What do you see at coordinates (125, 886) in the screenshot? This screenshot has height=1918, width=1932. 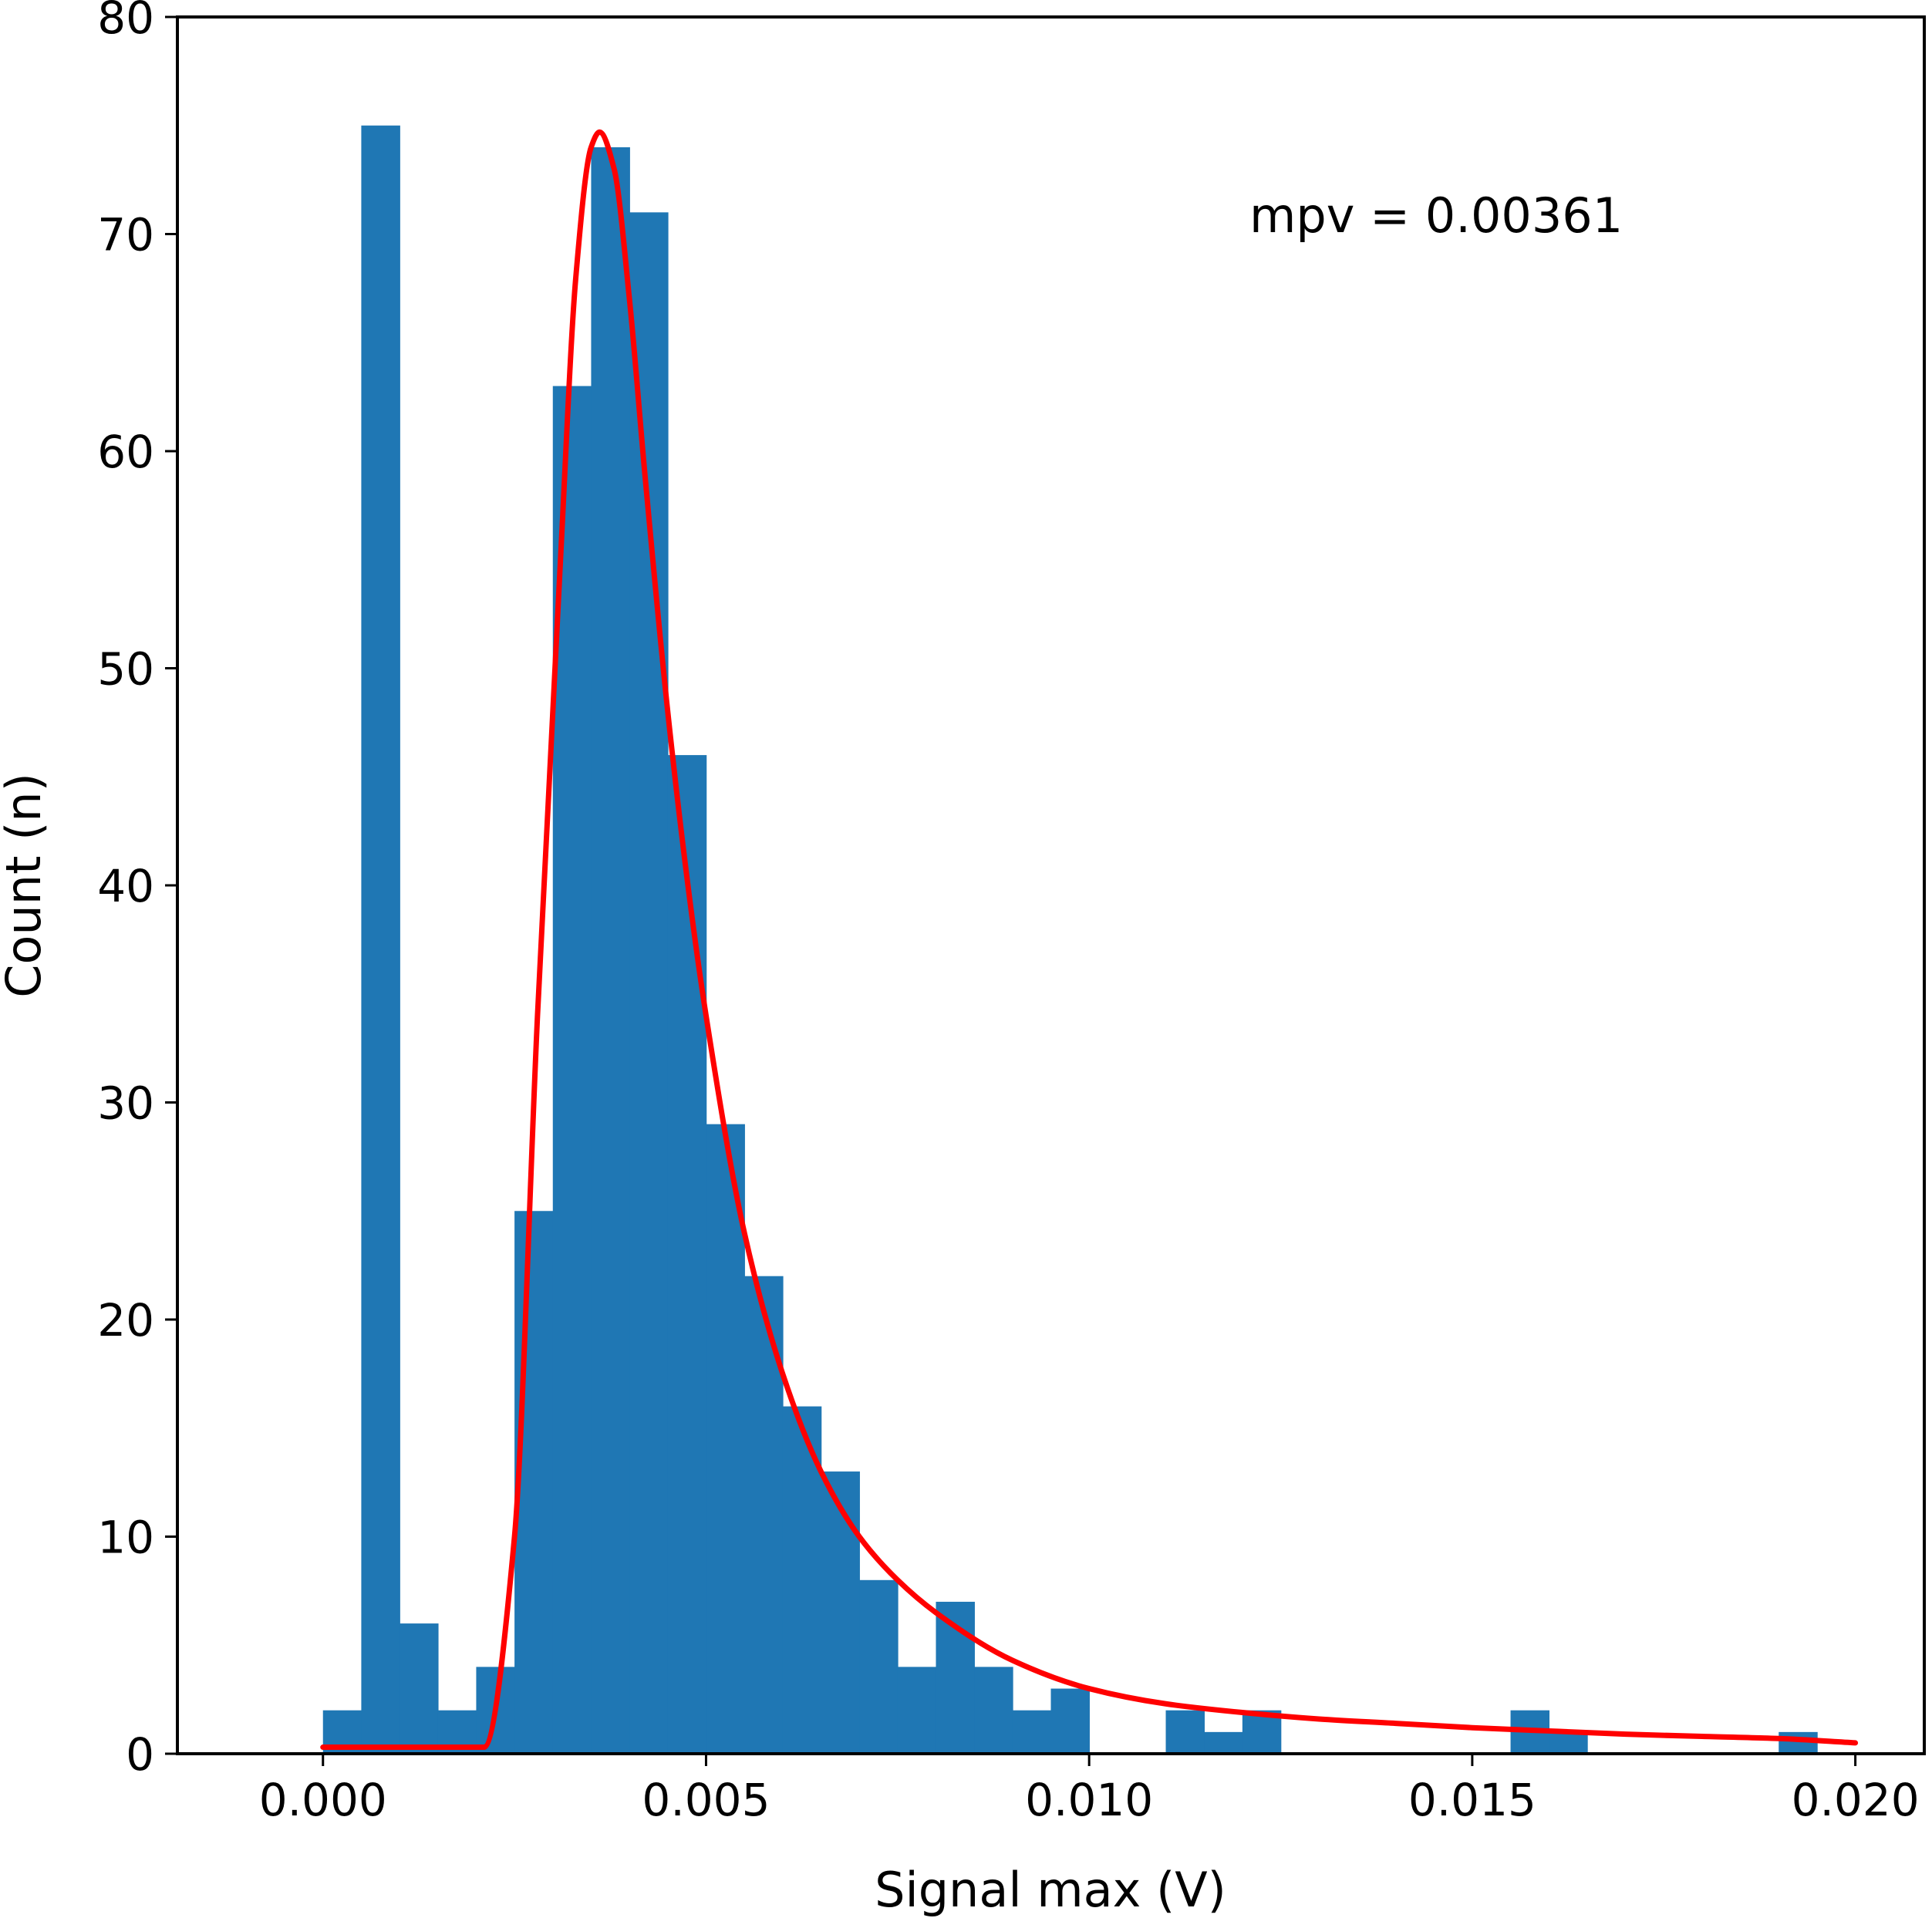 I see `y-tick-label: 40` at bounding box center [125, 886].